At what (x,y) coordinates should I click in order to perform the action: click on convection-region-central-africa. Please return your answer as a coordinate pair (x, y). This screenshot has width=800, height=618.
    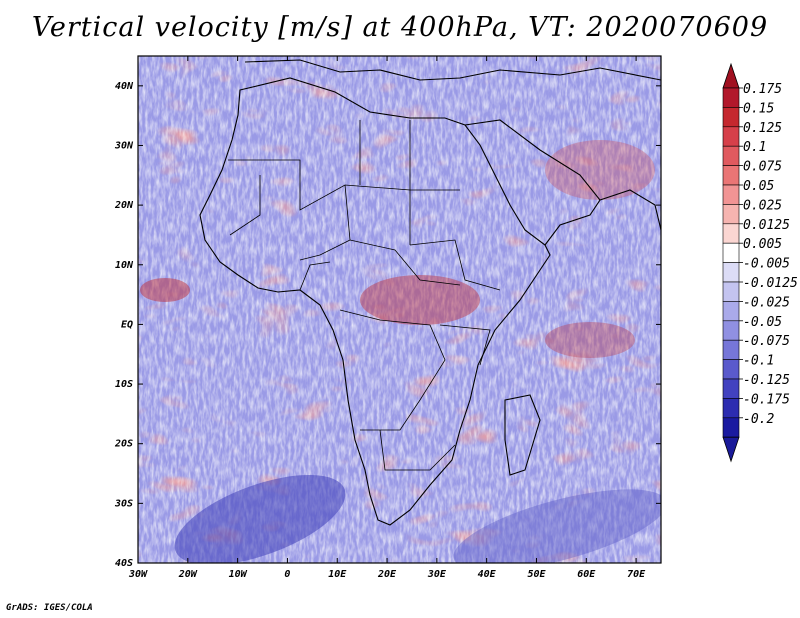
    Looking at the image, I should click on (420, 300).